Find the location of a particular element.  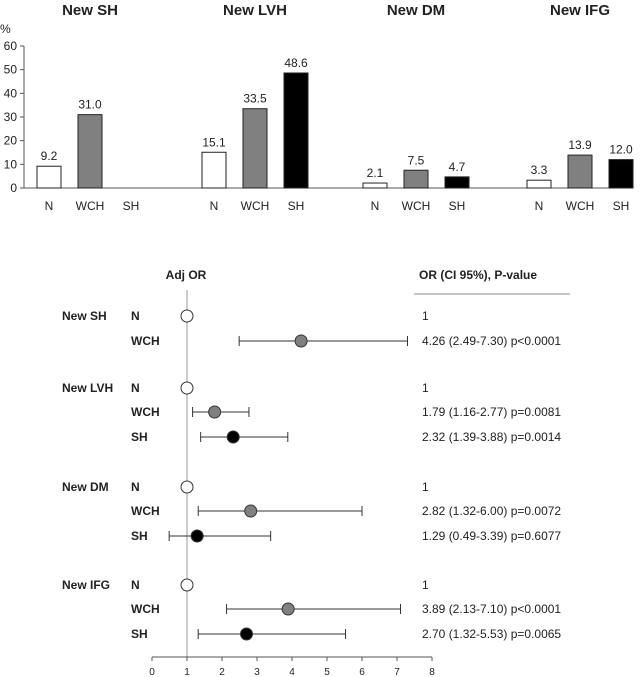

bar-value-label: 33.5 is located at coordinates (255, 99).